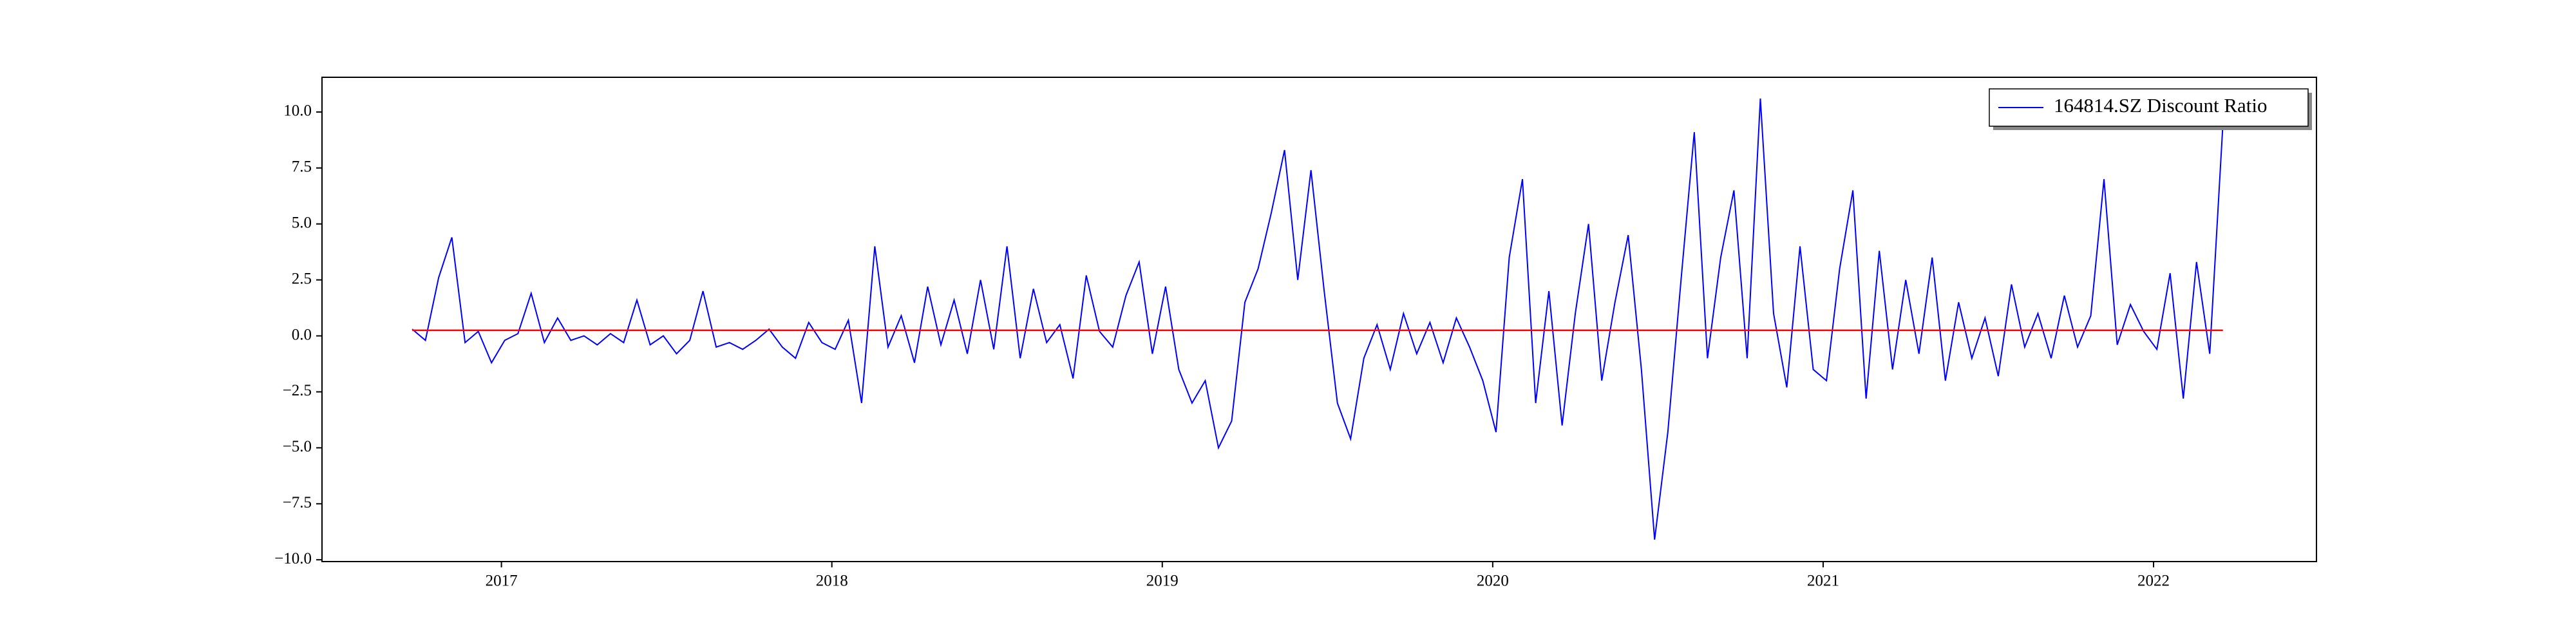 This screenshot has height=644, width=2576. What do you see at coordinates (832, 581) in the screenshot?
I see `x-tick-label: 2018` at bounding box center [832, 581].